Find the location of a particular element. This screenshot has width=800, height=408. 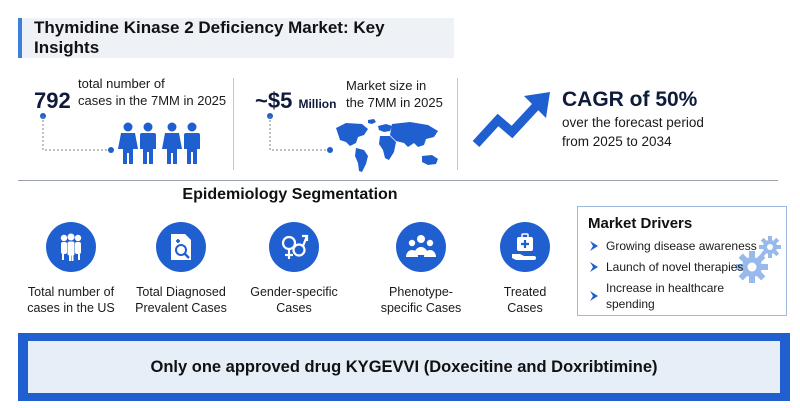

segment-label: Total number of cases in the US is located at coordinates (71, 300).